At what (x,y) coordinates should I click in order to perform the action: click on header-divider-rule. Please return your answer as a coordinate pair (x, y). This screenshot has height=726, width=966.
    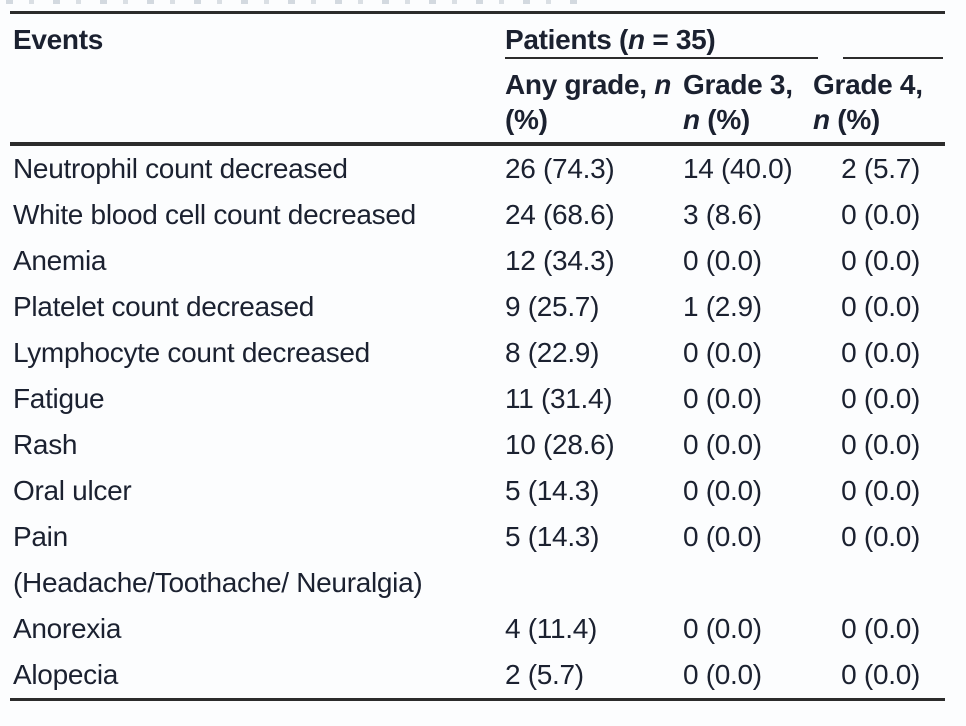
    Looking at the image, I should click on (477, 144).